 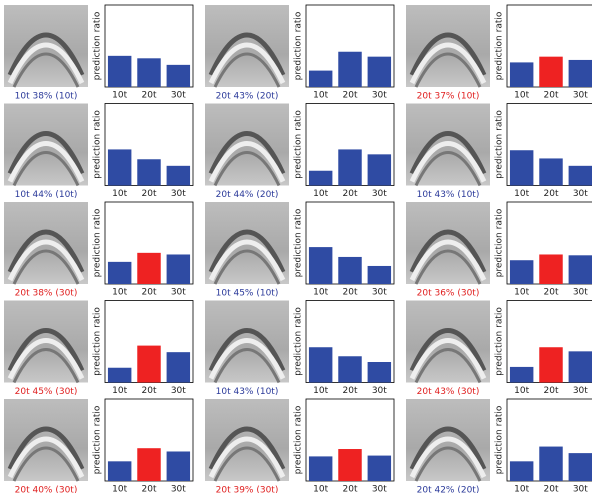 What do you see at coordinates (448, 294) in the screenshot?
I see `caption: 20t 36% (30t)` at bounding box center [448, 294].